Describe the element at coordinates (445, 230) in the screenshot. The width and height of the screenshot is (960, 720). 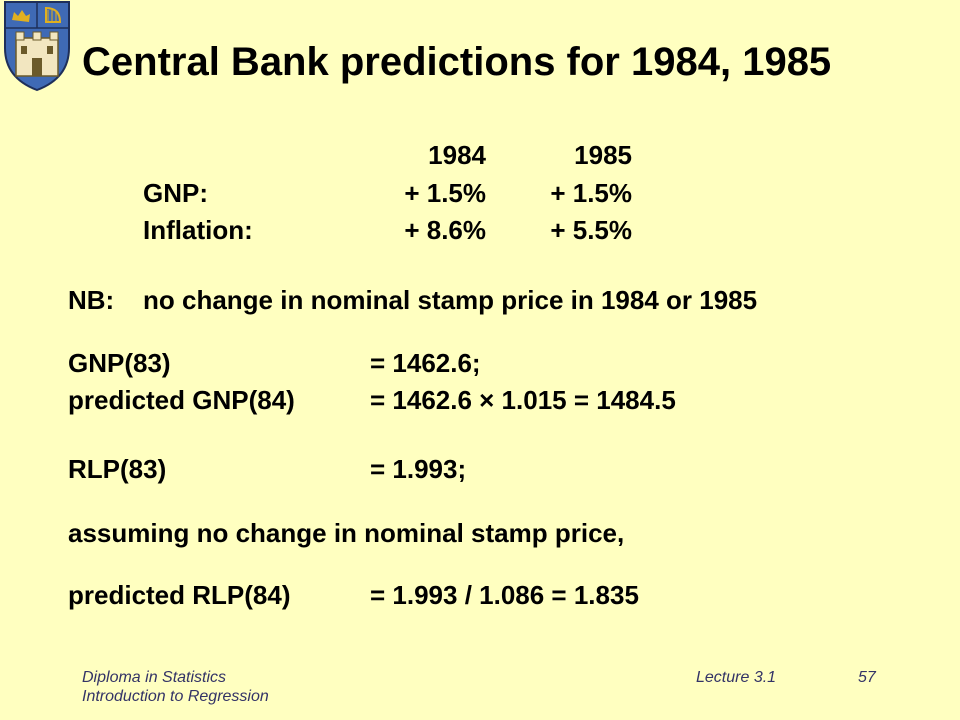
I see `inflation-1984-value: + 8.6%` at that location.